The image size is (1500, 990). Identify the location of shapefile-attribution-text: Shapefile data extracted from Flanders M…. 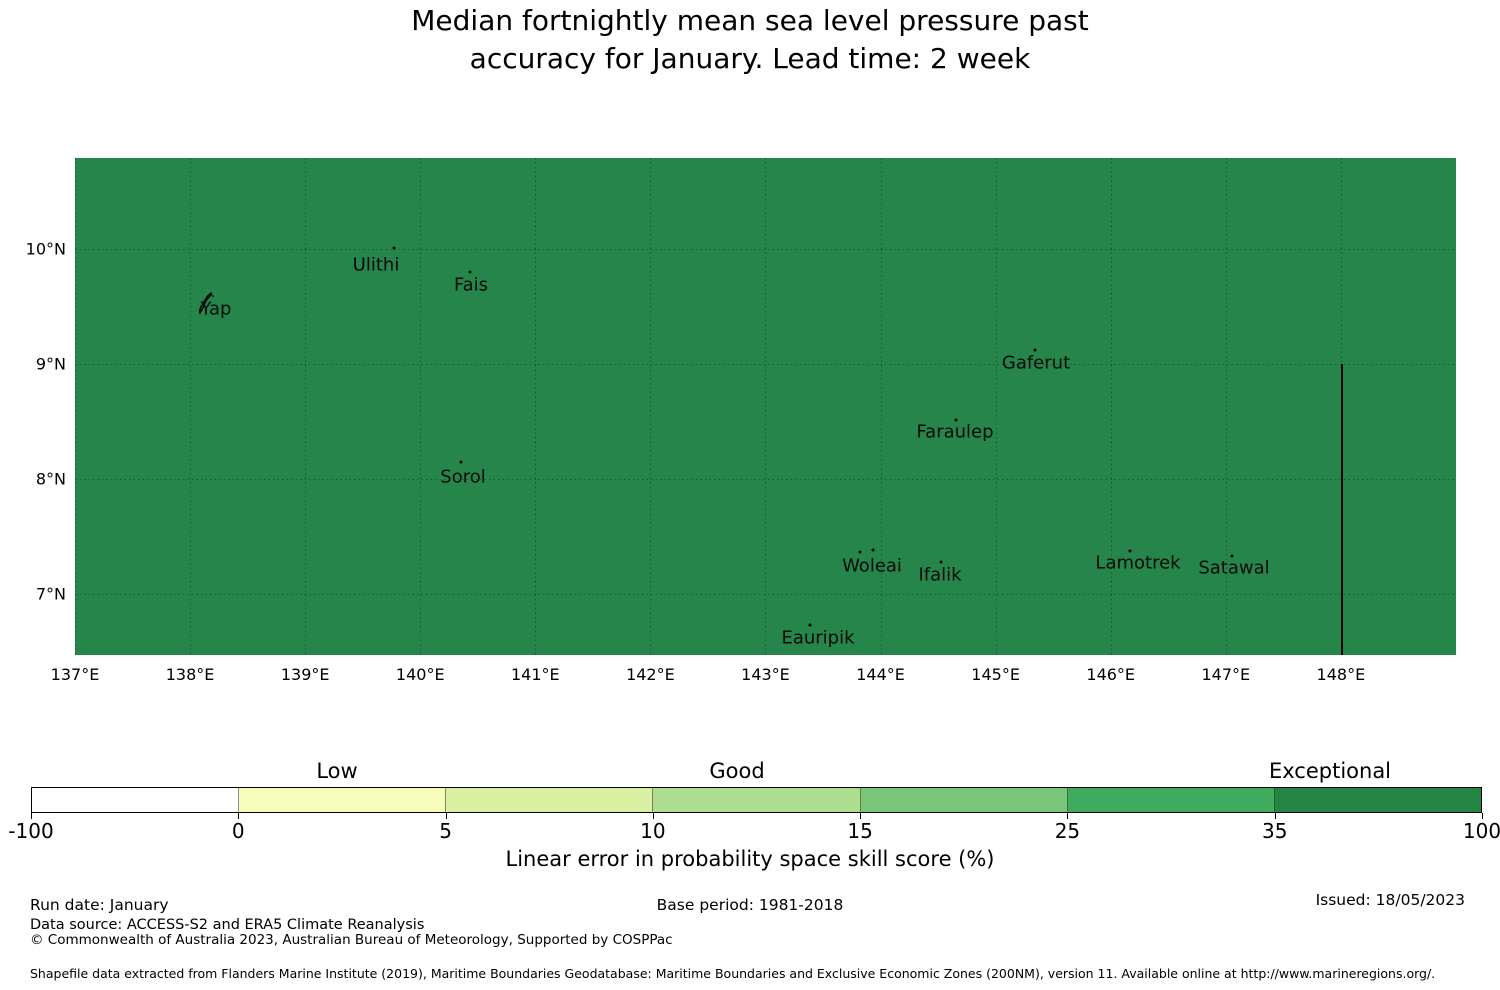
(733, 973).